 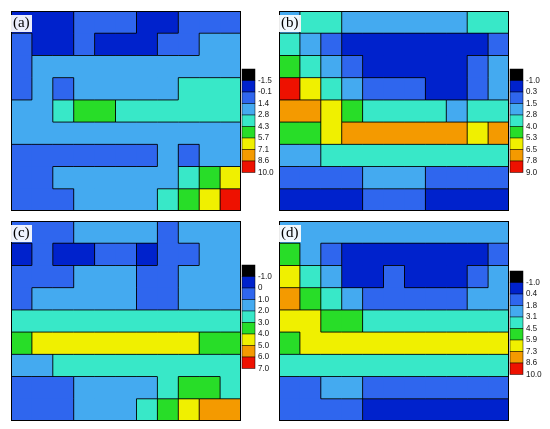 I want to click on legend-swatches, so click(x=516, y=120).